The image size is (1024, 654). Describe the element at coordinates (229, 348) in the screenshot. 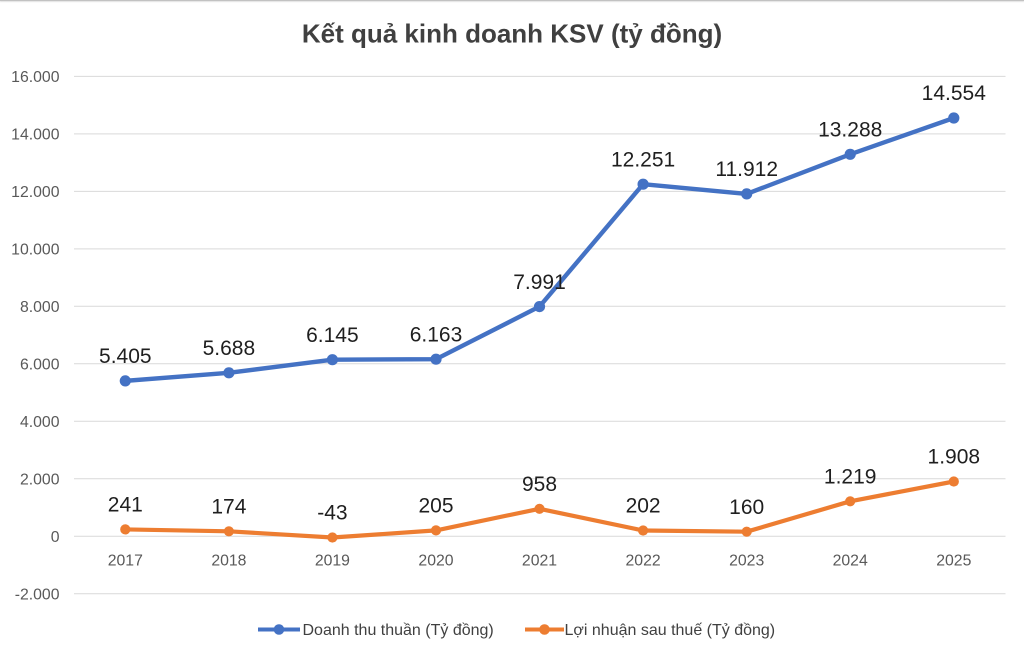

I see `svg-text: 5.688` at that location.